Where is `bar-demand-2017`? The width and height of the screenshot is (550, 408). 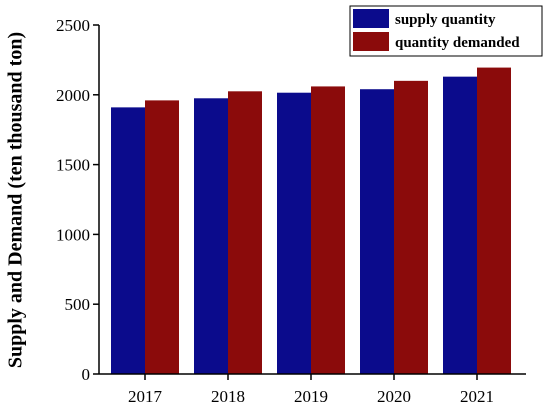
bar-demand-2017 is located at coordinates (162, 237).